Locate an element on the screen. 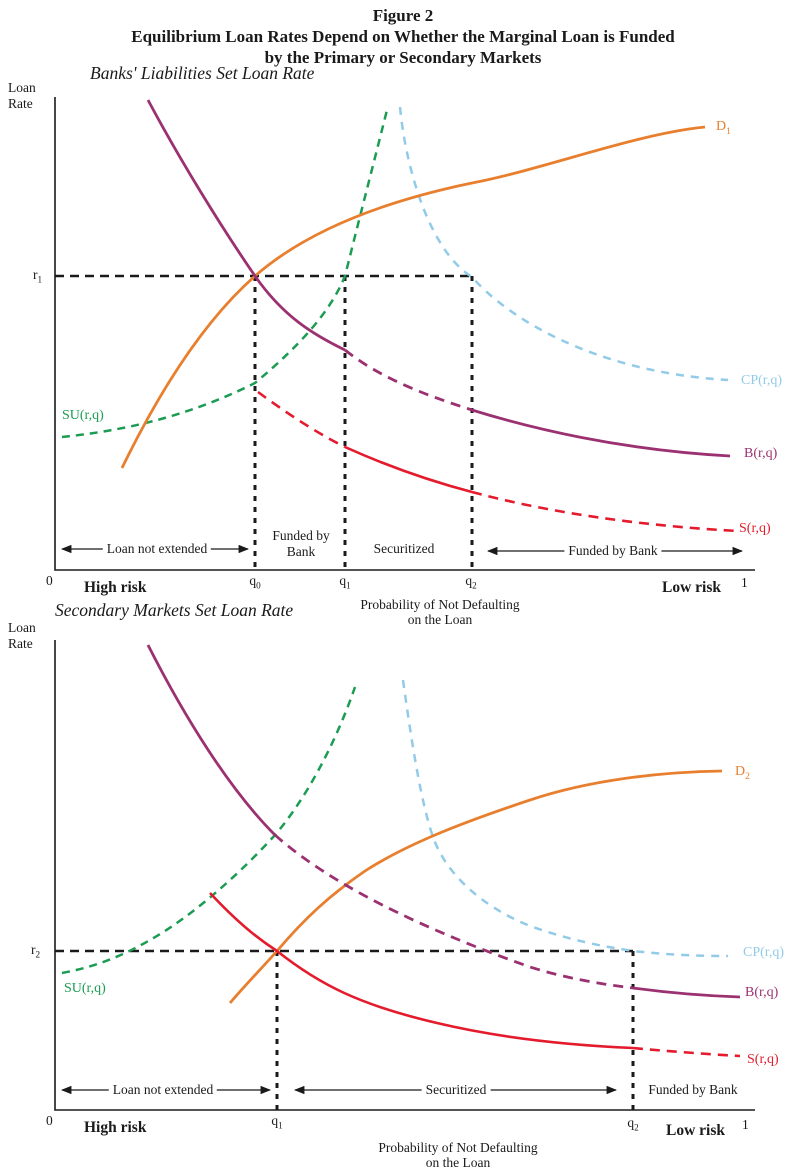 This screenshot has width=806, height=1174. panel1-secondary-label: S(r,q) is located at coordinates (755, 528).